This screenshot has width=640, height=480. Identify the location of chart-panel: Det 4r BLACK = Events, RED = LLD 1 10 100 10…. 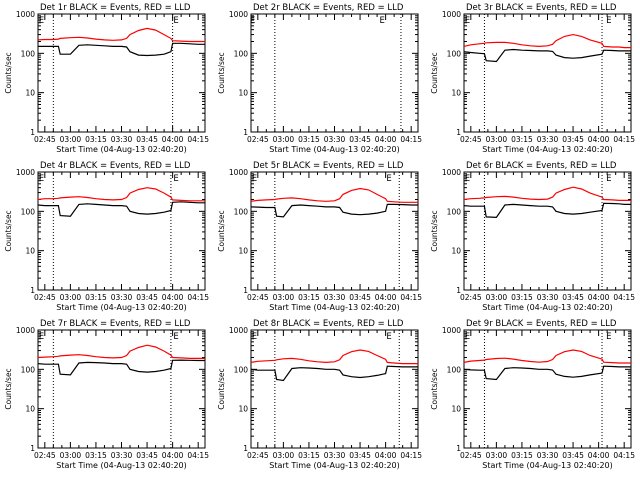
(106, 236).